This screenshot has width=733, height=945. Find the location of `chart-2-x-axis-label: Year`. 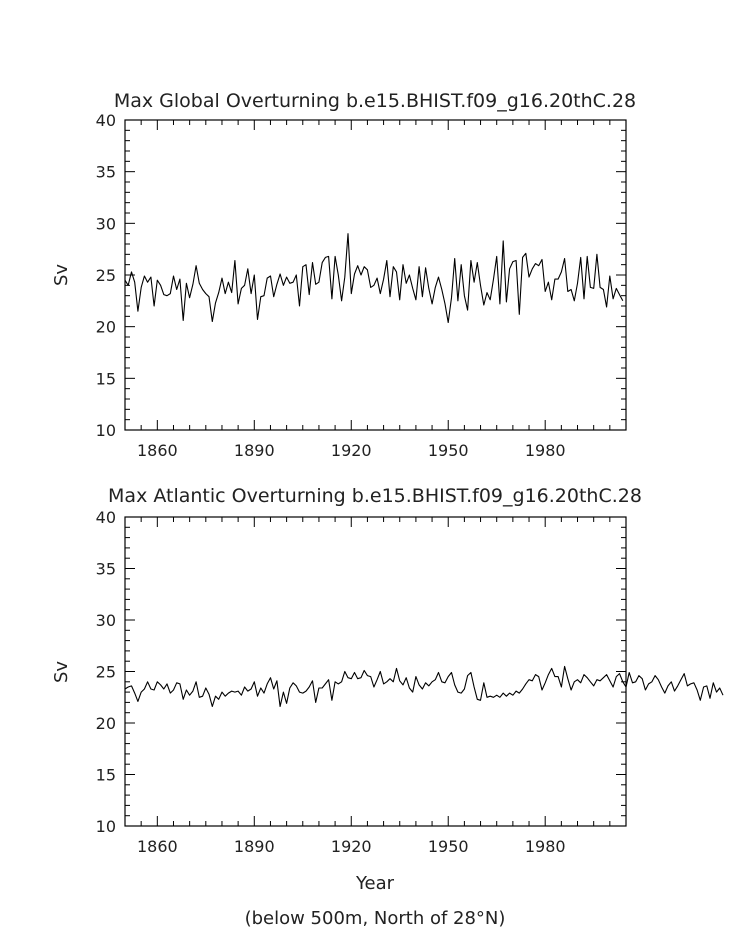

chart-2-x-axis-label: Year is located at coordinates (375, 883).